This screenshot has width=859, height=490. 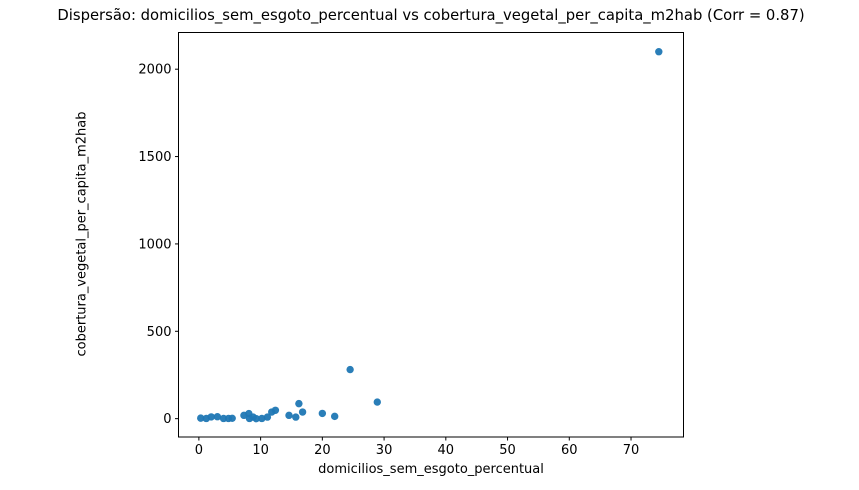 I want to click on x-tick-label: 40, so click(x=446, y=450).